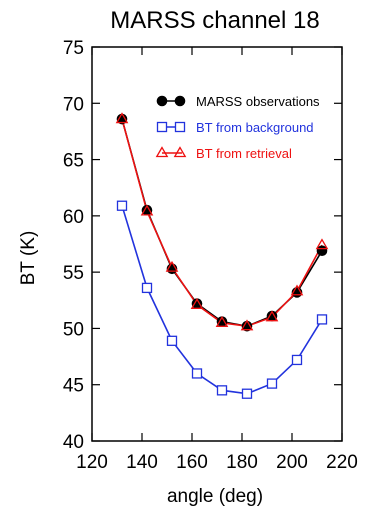  What do you see at coordinates (28, 258) in the screenshot?
I see `y-axis-label: BT (K)` at bounding box center [28, 258].